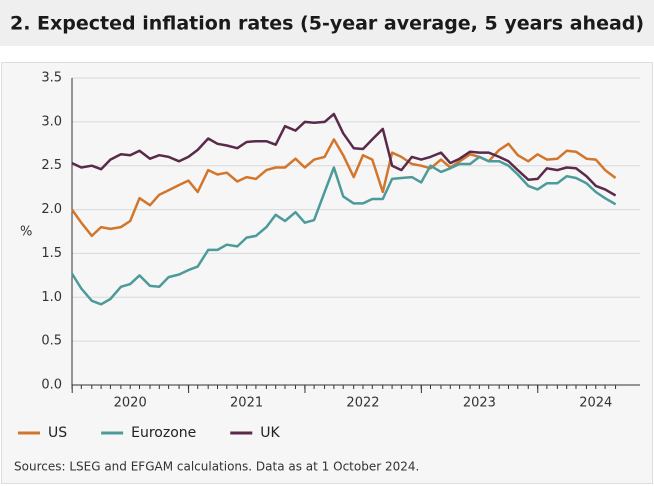 The image size is (654, 486). Describe the element at coordinates (51, 209) in the screenshot. I see `y-tick-label: 2.0` at that location.